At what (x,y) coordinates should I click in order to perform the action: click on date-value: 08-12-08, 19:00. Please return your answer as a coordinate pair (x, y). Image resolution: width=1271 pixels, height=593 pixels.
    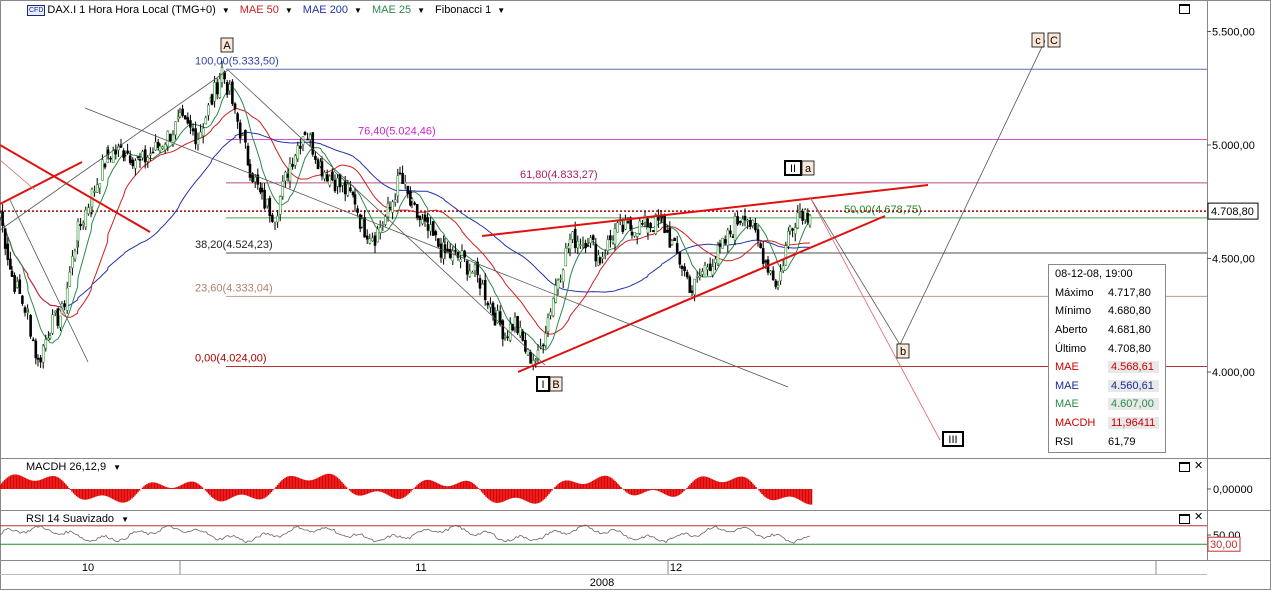
    Looking at the image, I should click on (1094, 274).